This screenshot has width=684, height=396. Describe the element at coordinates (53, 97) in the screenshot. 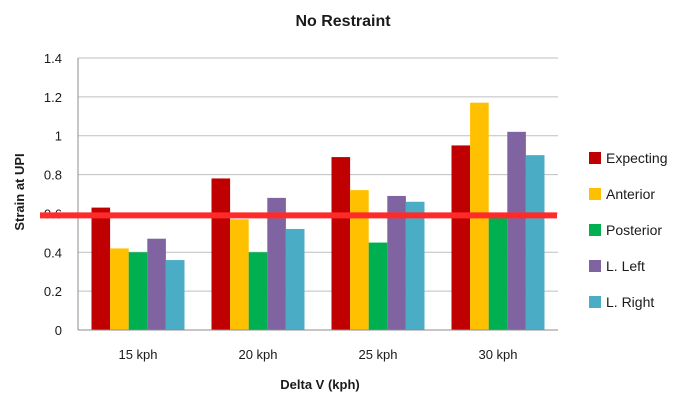

I see `y-tick-label: 1.2` at that location.